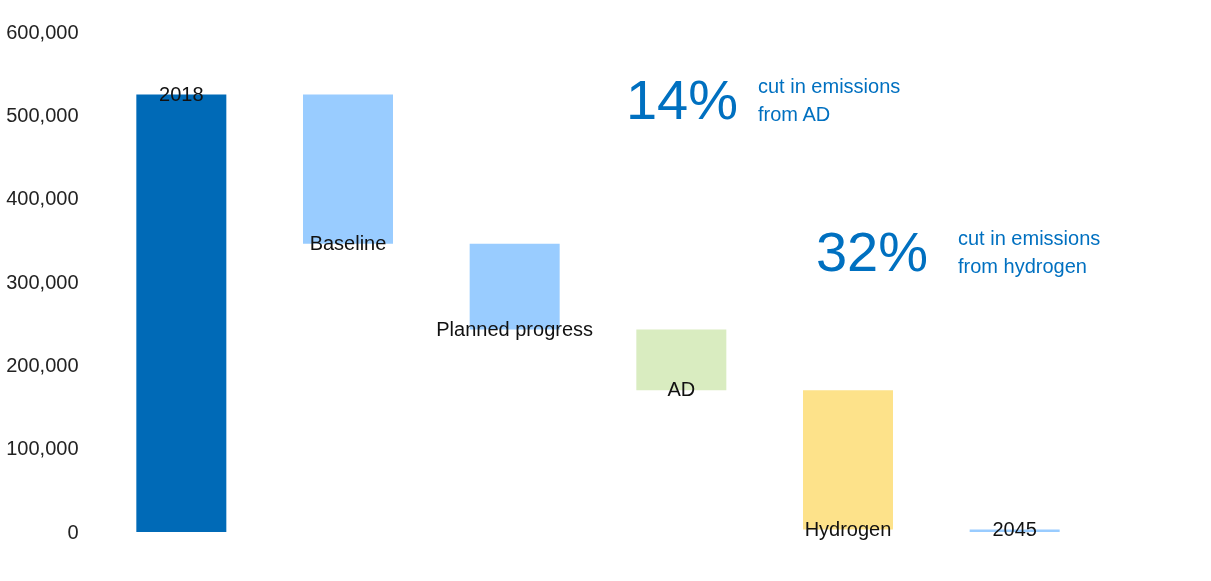  What do you see at coordinates (681, 99) in the screenshot?
I see `annotation: 14%` at bounding box center [681, 99].